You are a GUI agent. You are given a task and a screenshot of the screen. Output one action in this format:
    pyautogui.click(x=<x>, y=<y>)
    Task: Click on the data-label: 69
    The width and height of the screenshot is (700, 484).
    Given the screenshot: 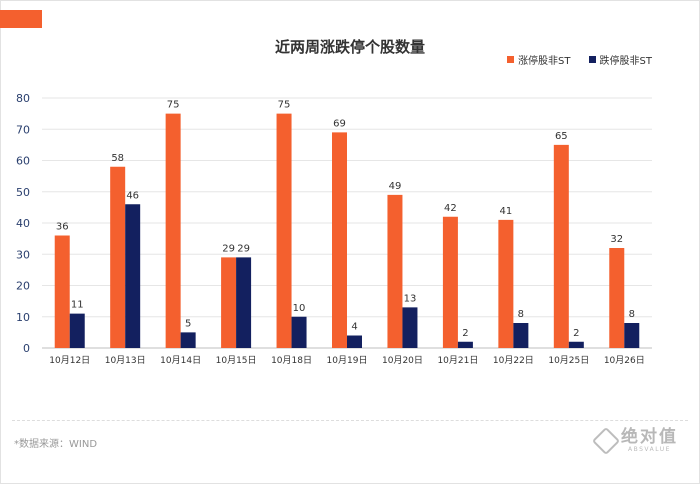 What is the action you would take?
    pyautogui.click(x=339, y=123)
    